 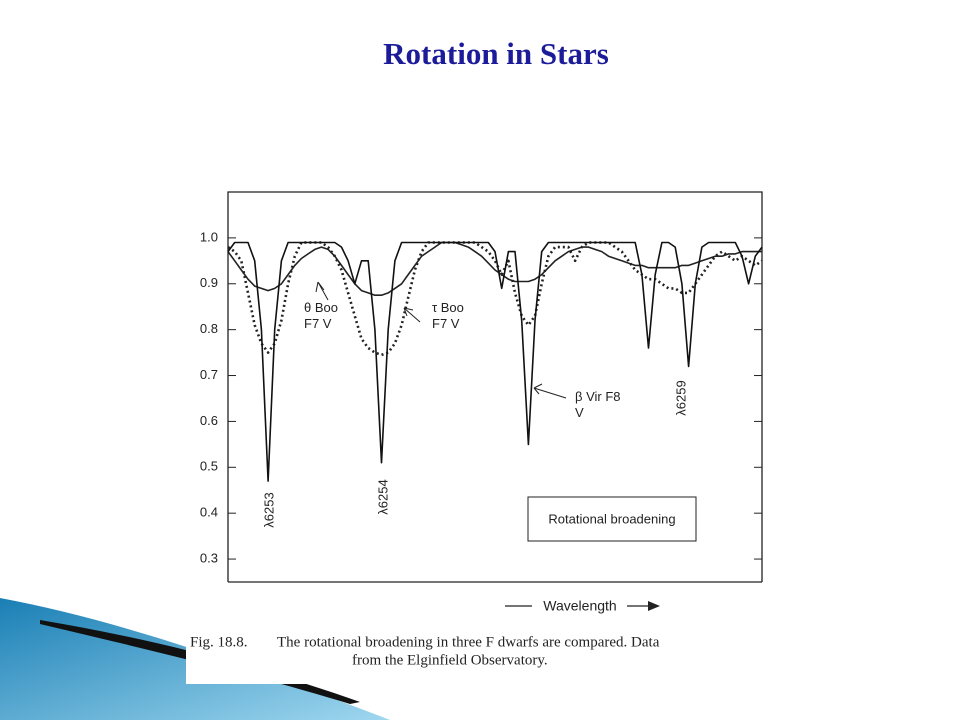 I want to click on note-box, so click(x=612, y=519).